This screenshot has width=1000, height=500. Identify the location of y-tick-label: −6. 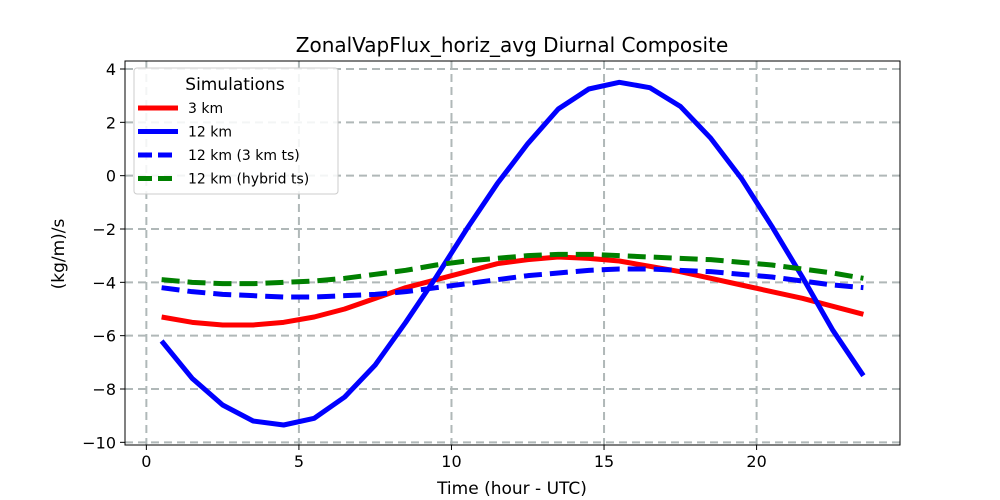
(104, 336).